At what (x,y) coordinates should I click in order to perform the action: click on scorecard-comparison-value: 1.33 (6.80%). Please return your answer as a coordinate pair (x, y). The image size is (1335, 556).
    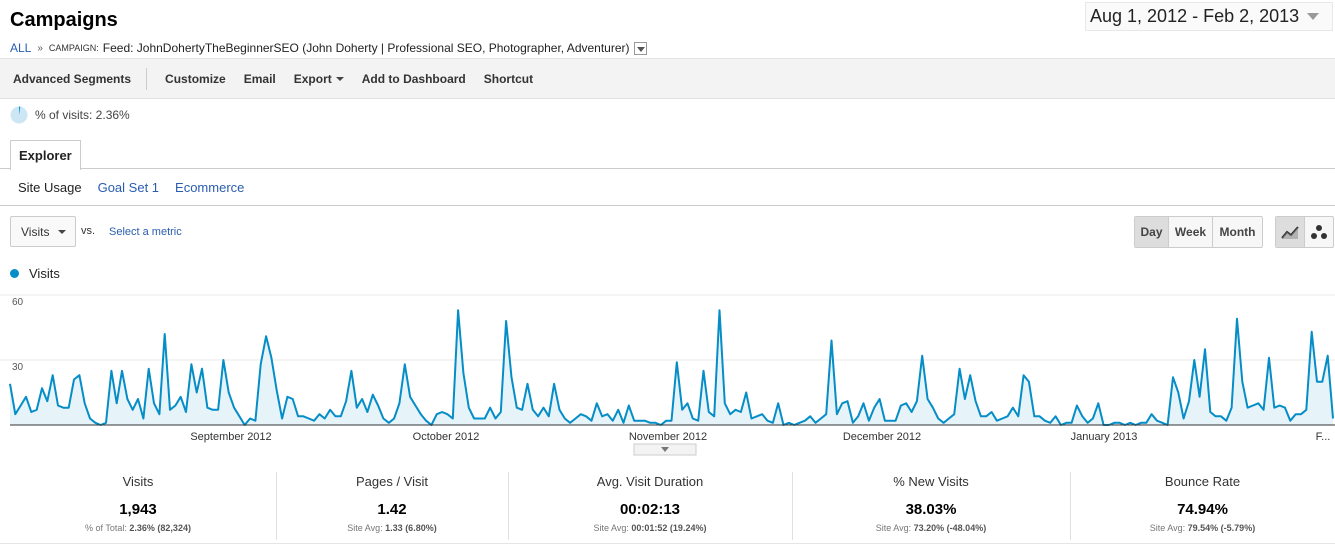
    Looking at the image, I should click on (411, 528).